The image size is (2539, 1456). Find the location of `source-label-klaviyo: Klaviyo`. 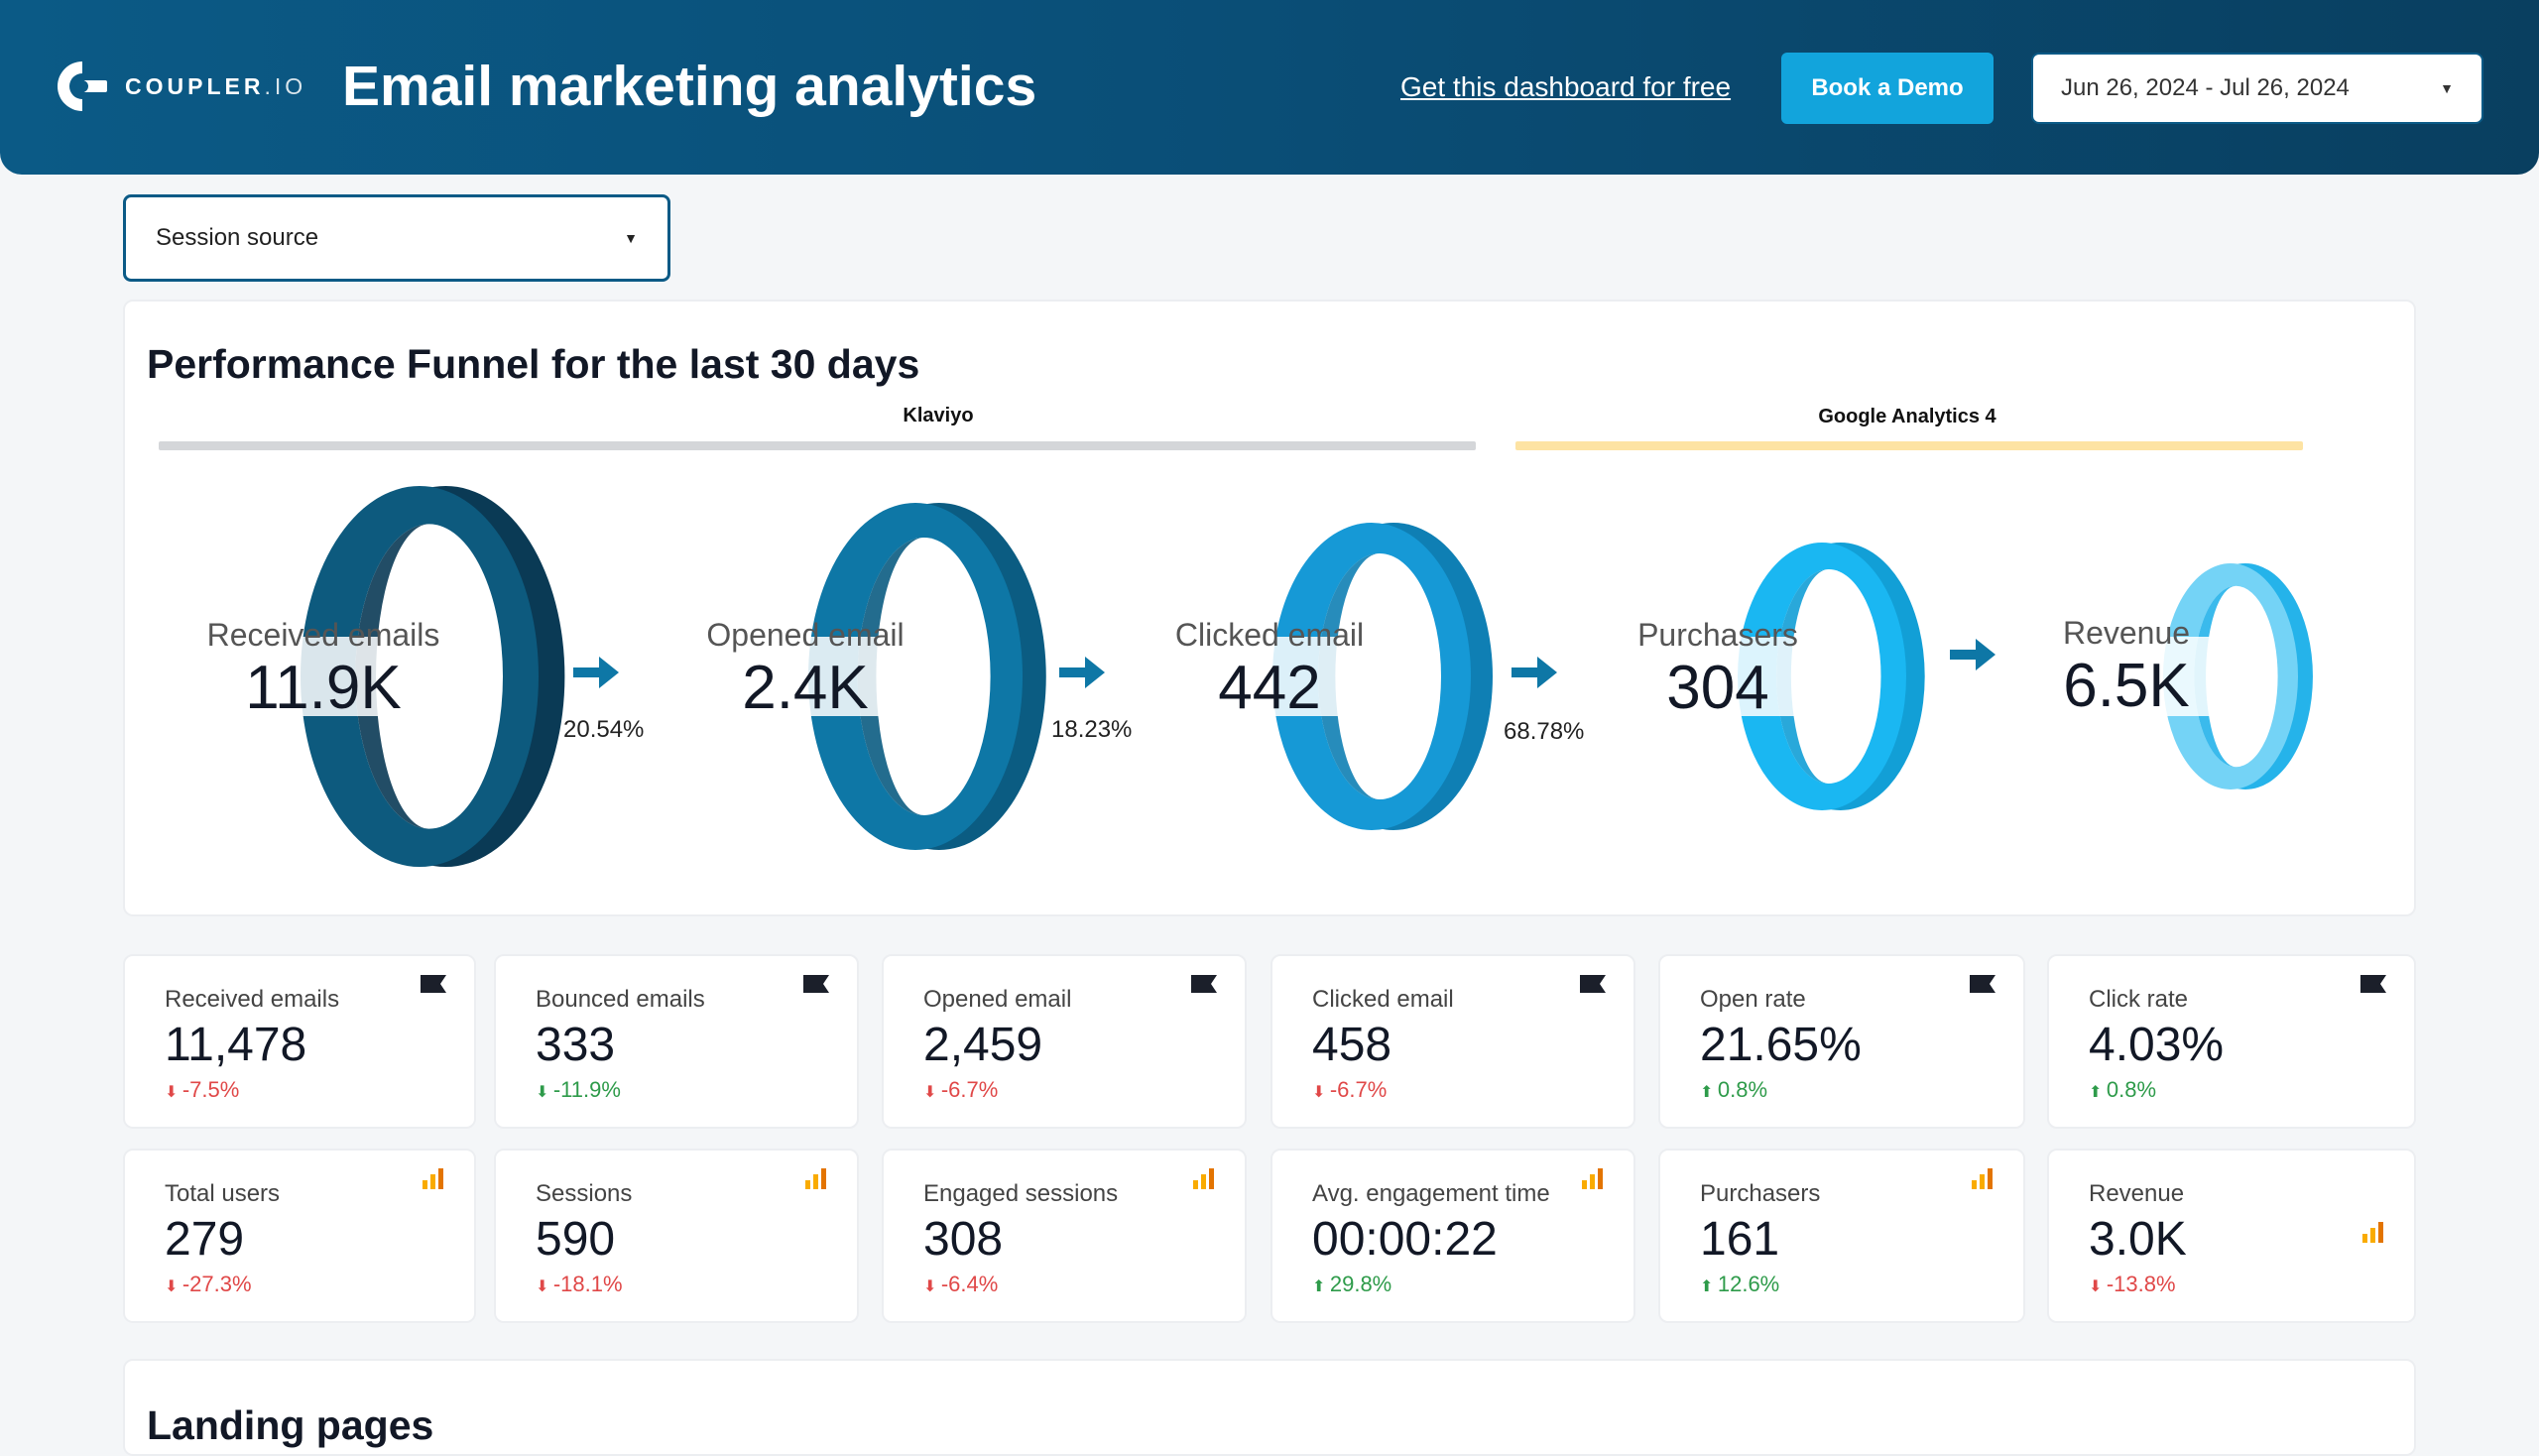

source-label-klaviyo: Klaviyo is located at coordinates (939, 415).